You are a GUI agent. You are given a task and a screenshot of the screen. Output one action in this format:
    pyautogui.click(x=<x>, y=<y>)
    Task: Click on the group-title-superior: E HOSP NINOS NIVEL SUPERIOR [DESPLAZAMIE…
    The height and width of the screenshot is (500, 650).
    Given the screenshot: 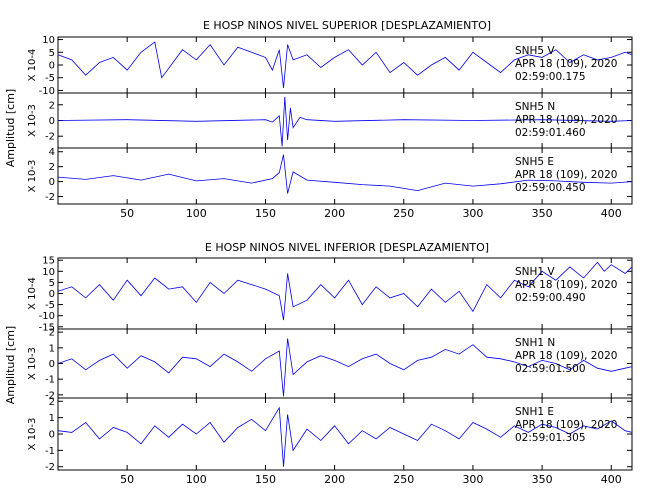 What is the action you would take?
    pyautogui.click(x=347, y=25)
    